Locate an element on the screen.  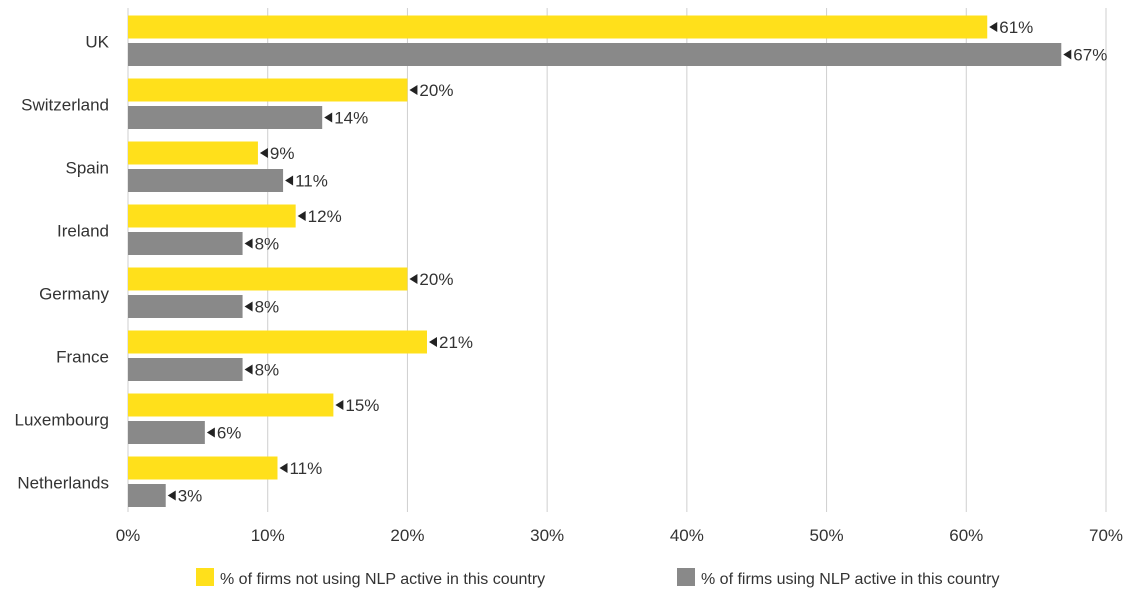
category-label: France is located at coordinates (82, 357).